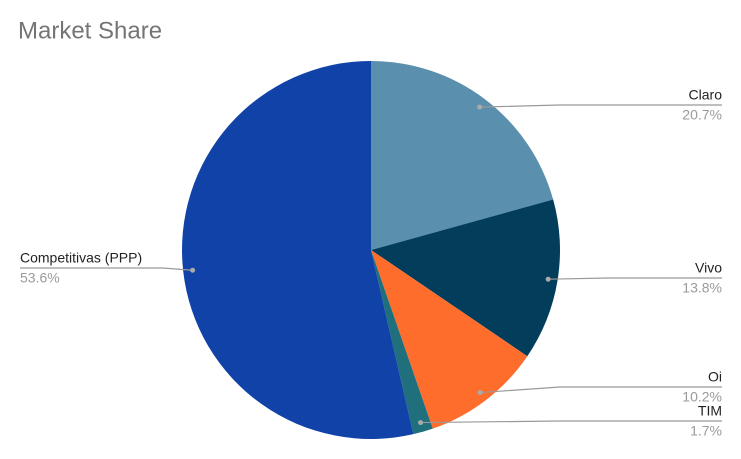 This screenshot has width=741, height=459. I want to click on slice-value-label: 53.6%, so click(40, 278).